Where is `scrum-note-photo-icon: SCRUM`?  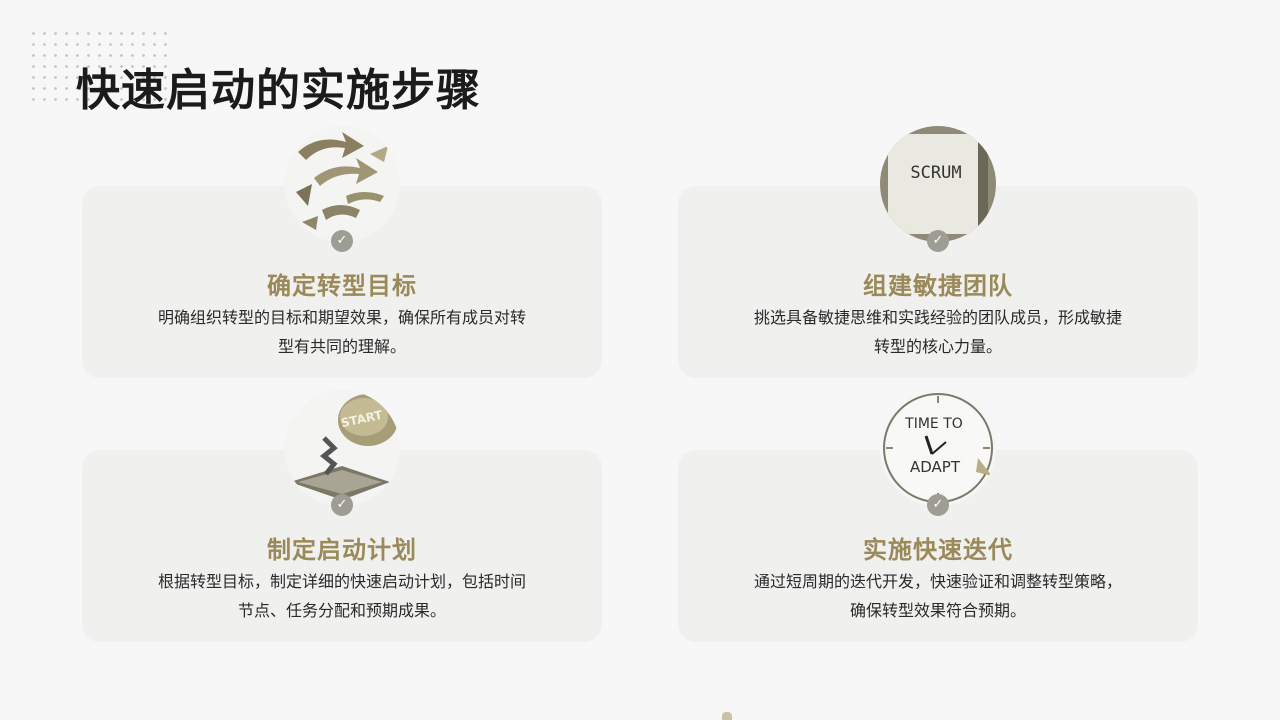
scrum-note-photo-icon: SCRUM is located at coordinates (938, 184).